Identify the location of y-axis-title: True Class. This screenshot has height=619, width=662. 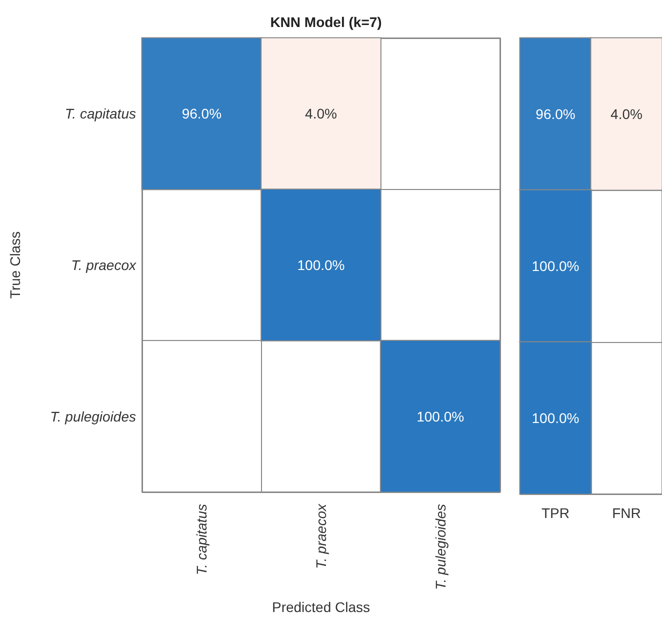
(15, 265).